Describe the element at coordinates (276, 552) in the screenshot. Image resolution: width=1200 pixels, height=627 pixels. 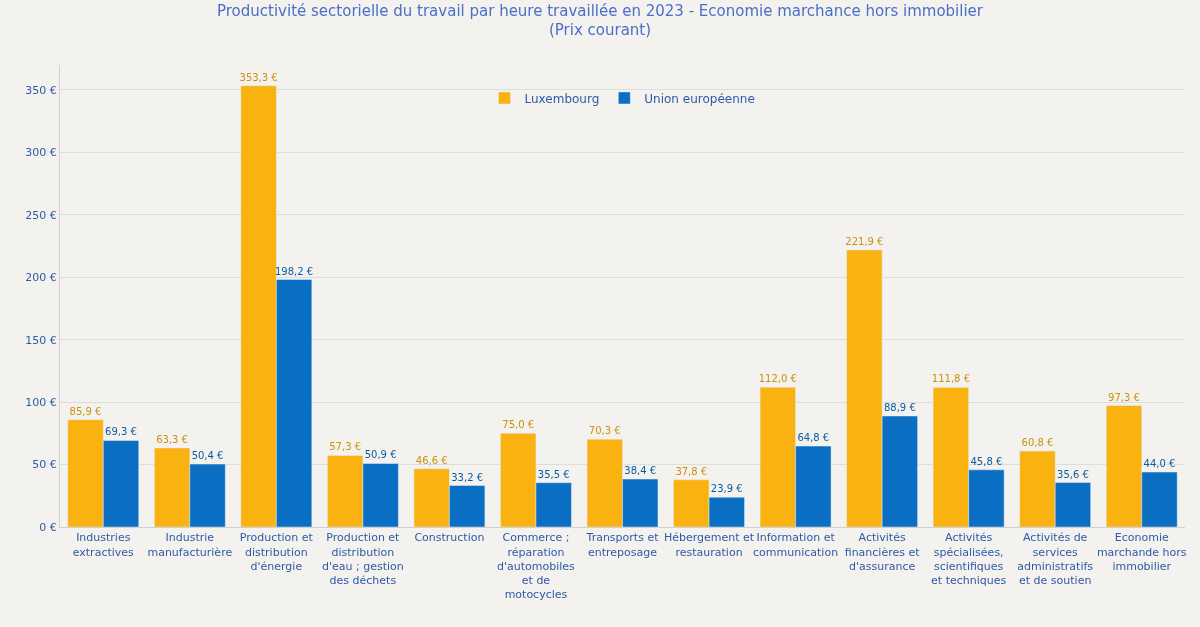
I see `x-tick-label: Production et distribution d'énergie` at that location.